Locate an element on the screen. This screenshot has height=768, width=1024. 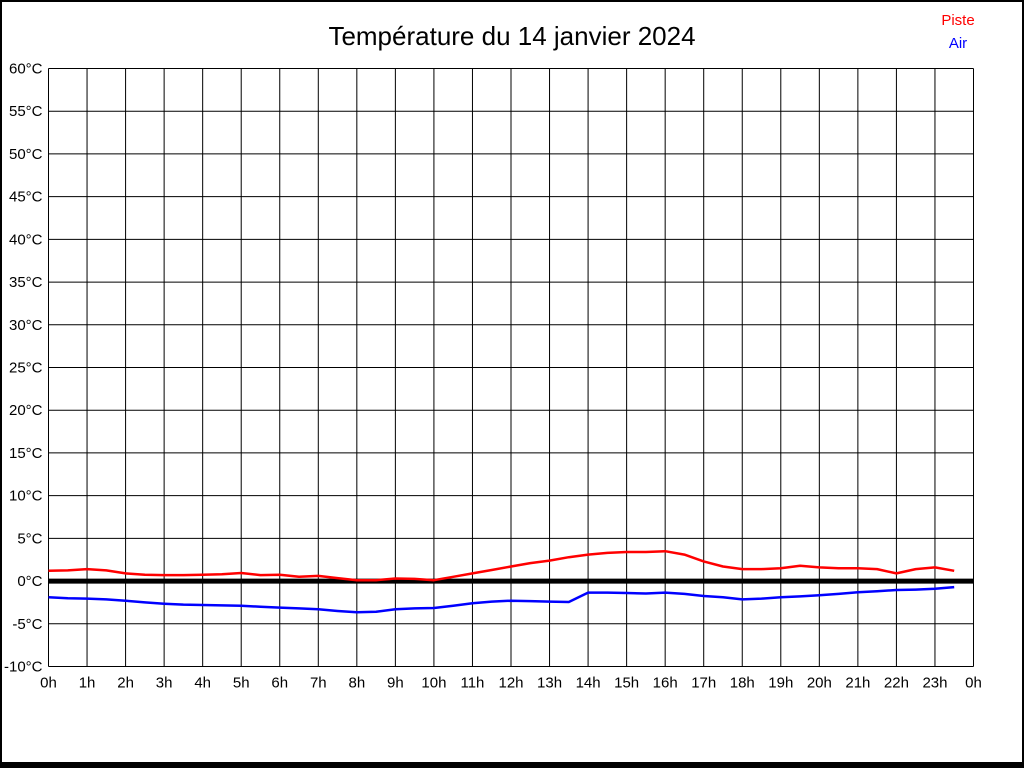
x-axis-tick-label: 5h is located at coordinates (241, 683).